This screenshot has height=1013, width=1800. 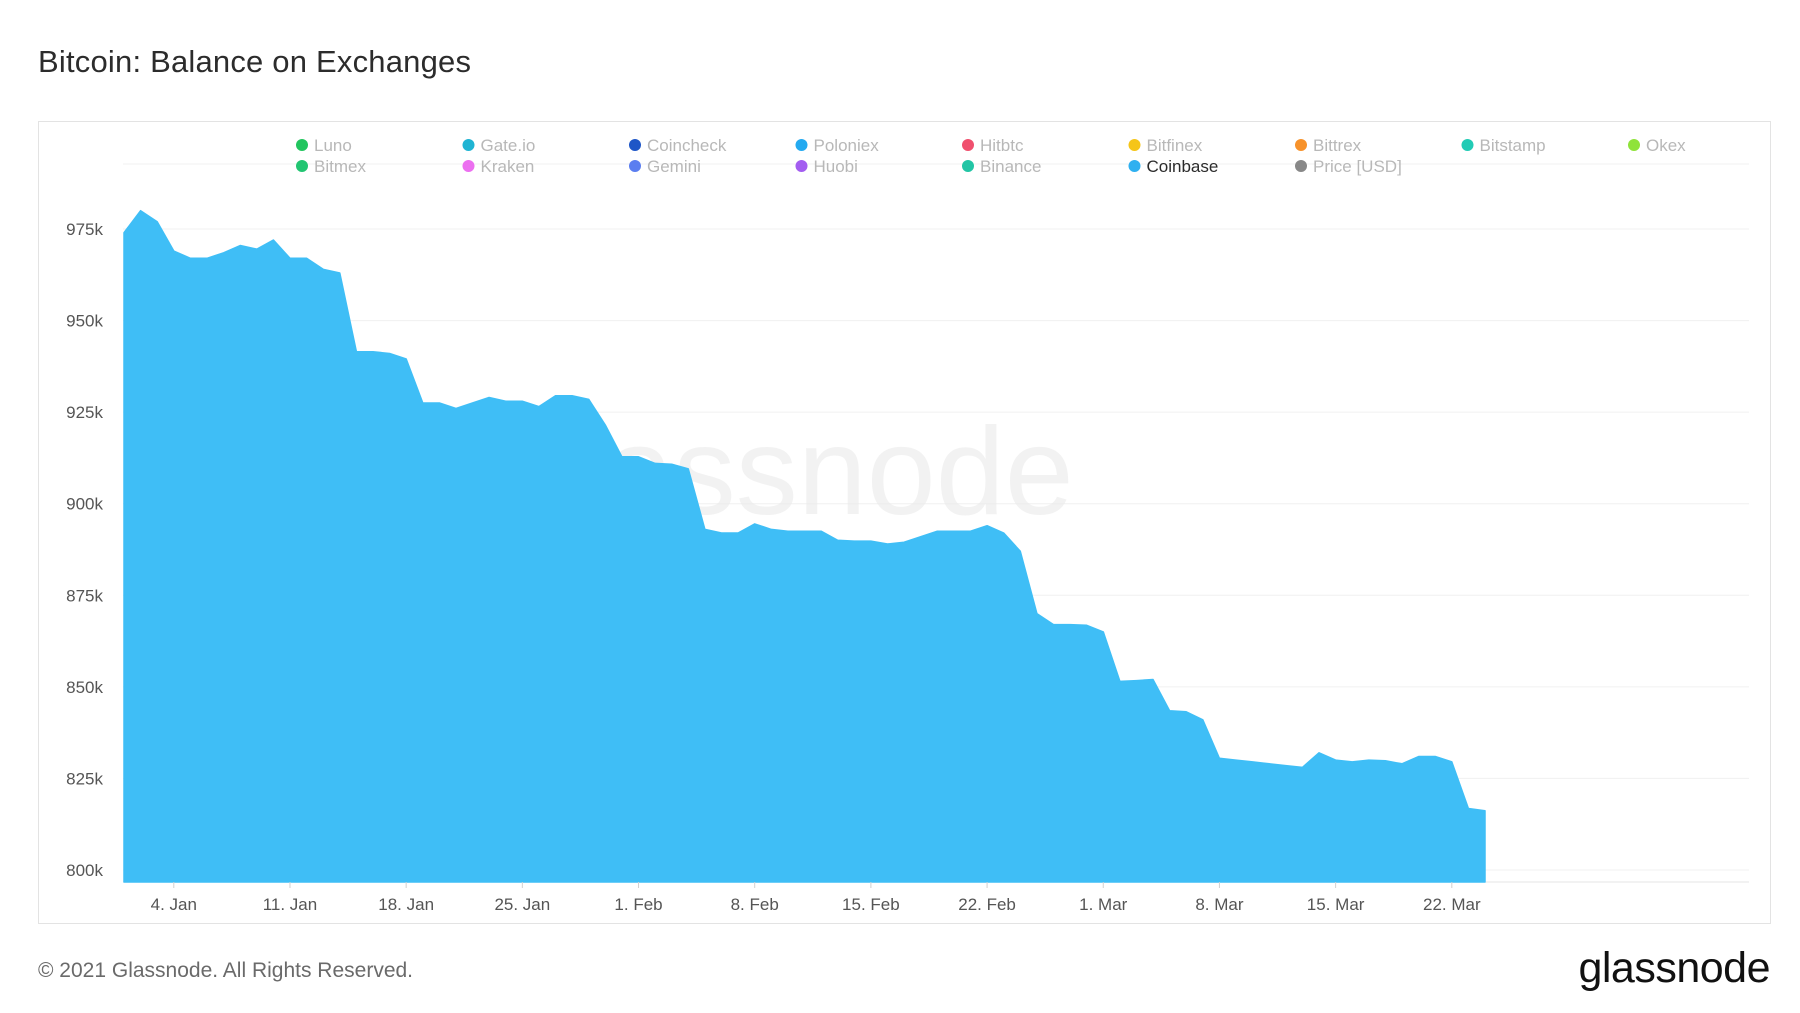 I want to click on legend-label: Huobi, so click(x=836, y=166).